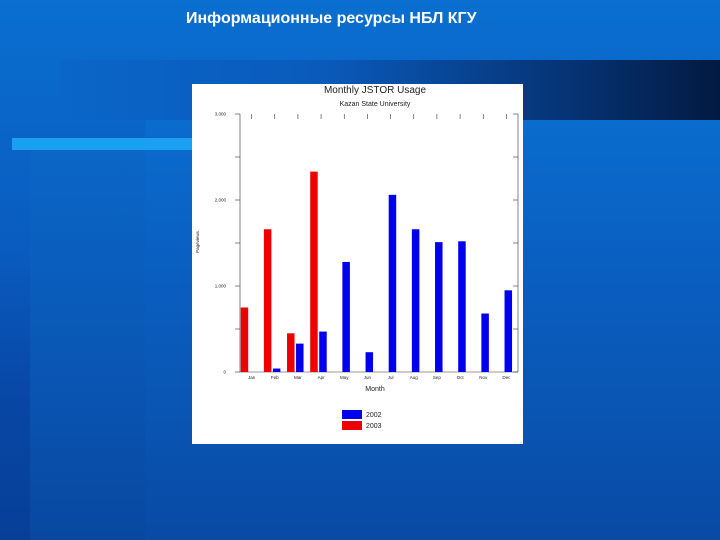 This screenshot has width=720, height=540. What do you see at coordinates (221, 200) in the screenshot?
I see `y-tick-label: 2,000` at bounding box center [221, 200].